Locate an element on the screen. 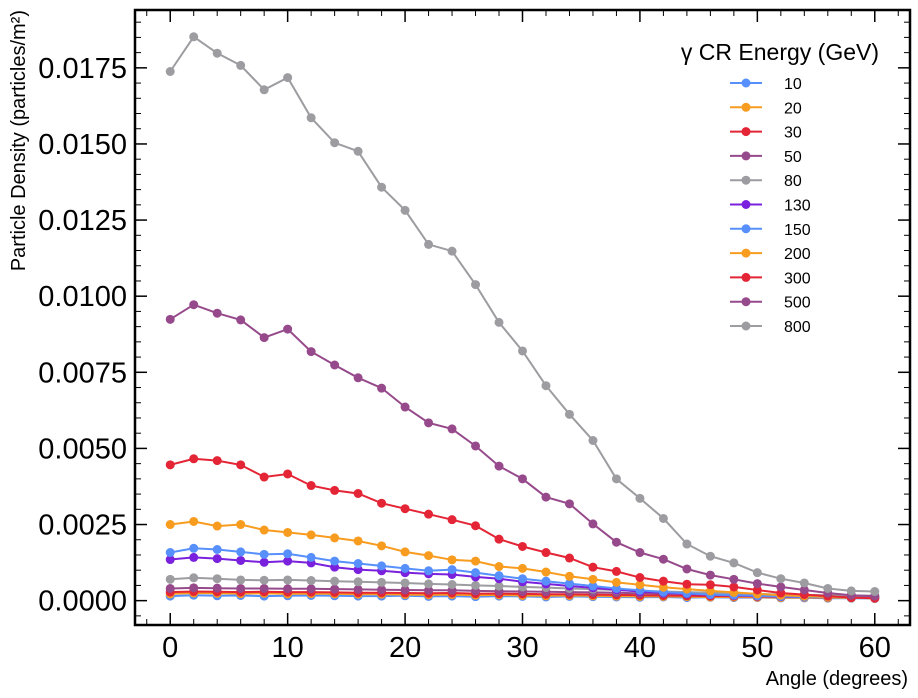  y-tick-label: 0.0150 is located at coordinates (82, 145).